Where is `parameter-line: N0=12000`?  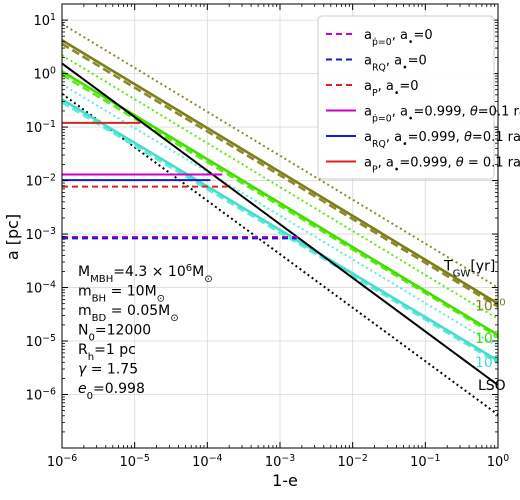 parameter-line: N0=12000 is located at coordinates (114, 333).